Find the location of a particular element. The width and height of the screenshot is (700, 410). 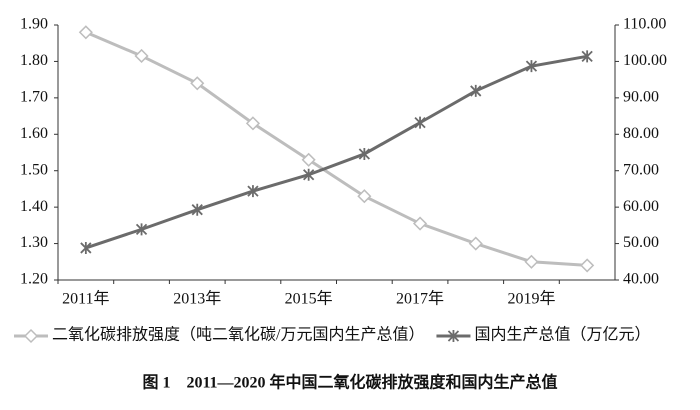

y2-tick-label: 110.00 is located at coordinates (644, 24).